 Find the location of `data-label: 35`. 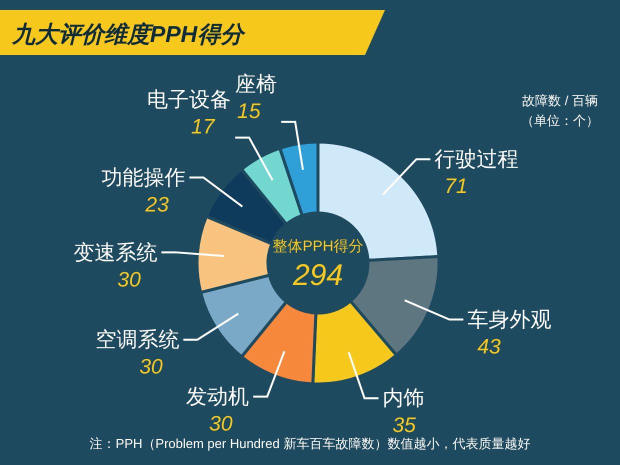

data-label: 35 is located at coordinates (404, 426).